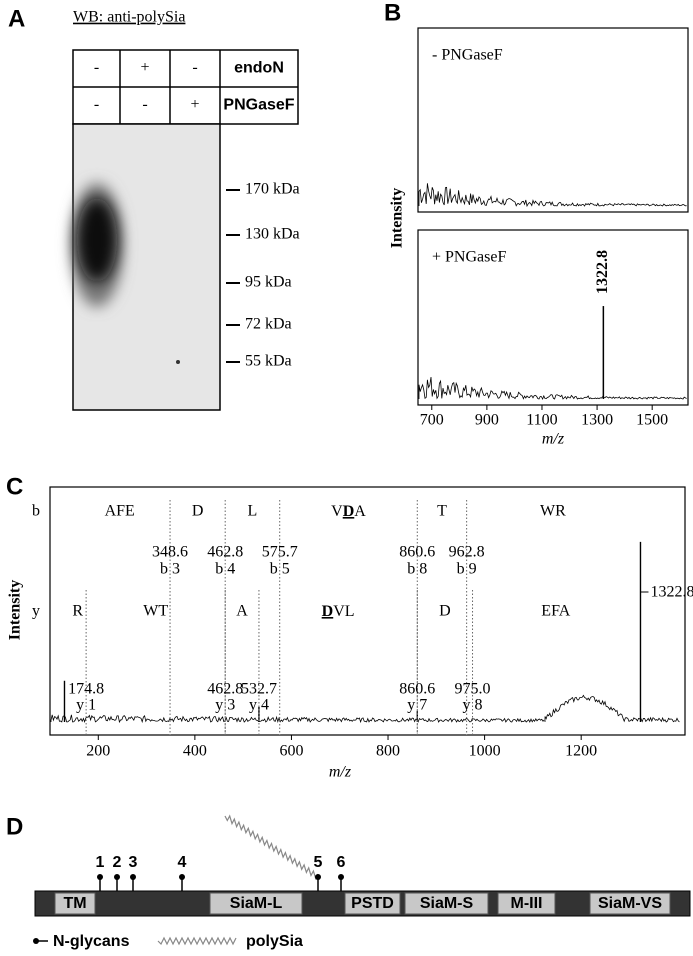 This screenshot has width=693, height=956. Describe the element at coordinates (541, 420) in the screenshot. I see `x-tick-label: 1100` at that location.